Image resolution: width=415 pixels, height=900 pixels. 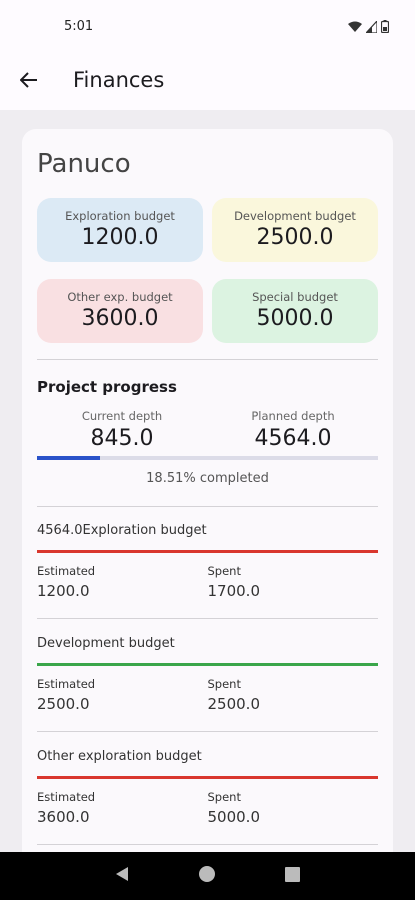 What do you see at coordinates (355, 27) in the screenshot?
I see `wifi-icon` at bounding box center [355, 27].